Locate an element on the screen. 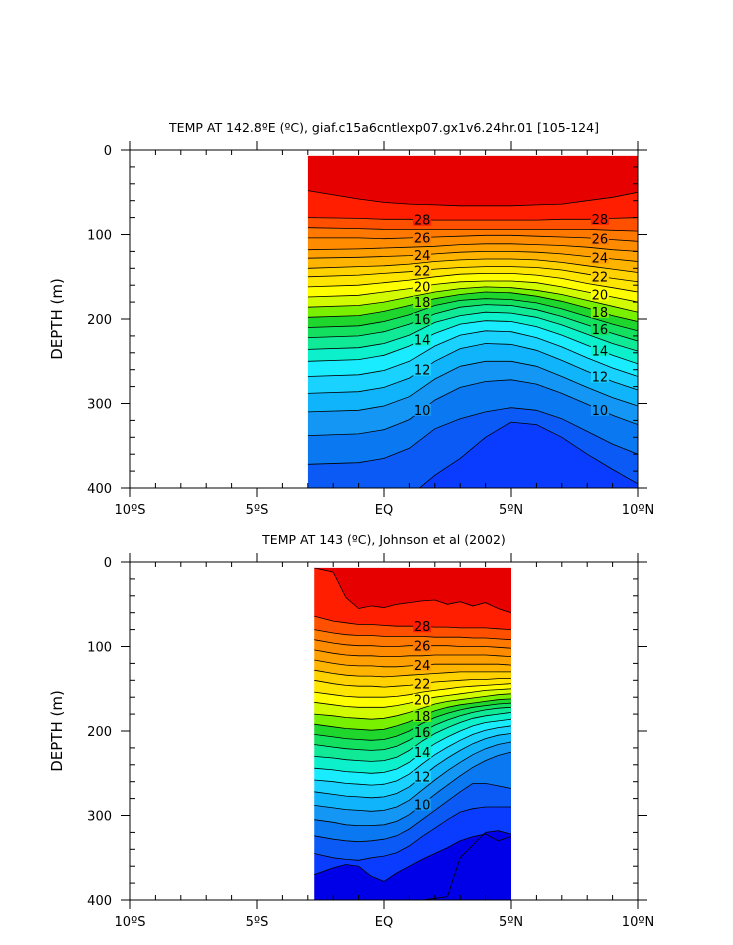 This screenshot has width=733, height=945. contour-label: 12 is located at coordinates (422, 371).